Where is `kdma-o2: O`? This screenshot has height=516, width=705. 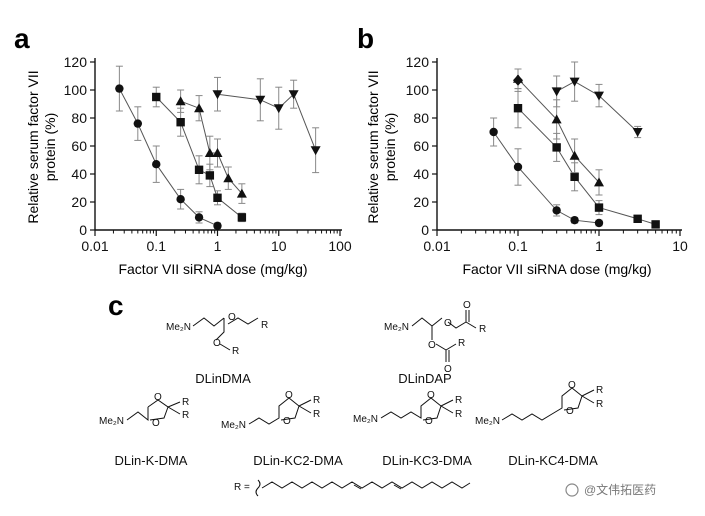
kdma-o2: O is located at coordinates (156, 423).